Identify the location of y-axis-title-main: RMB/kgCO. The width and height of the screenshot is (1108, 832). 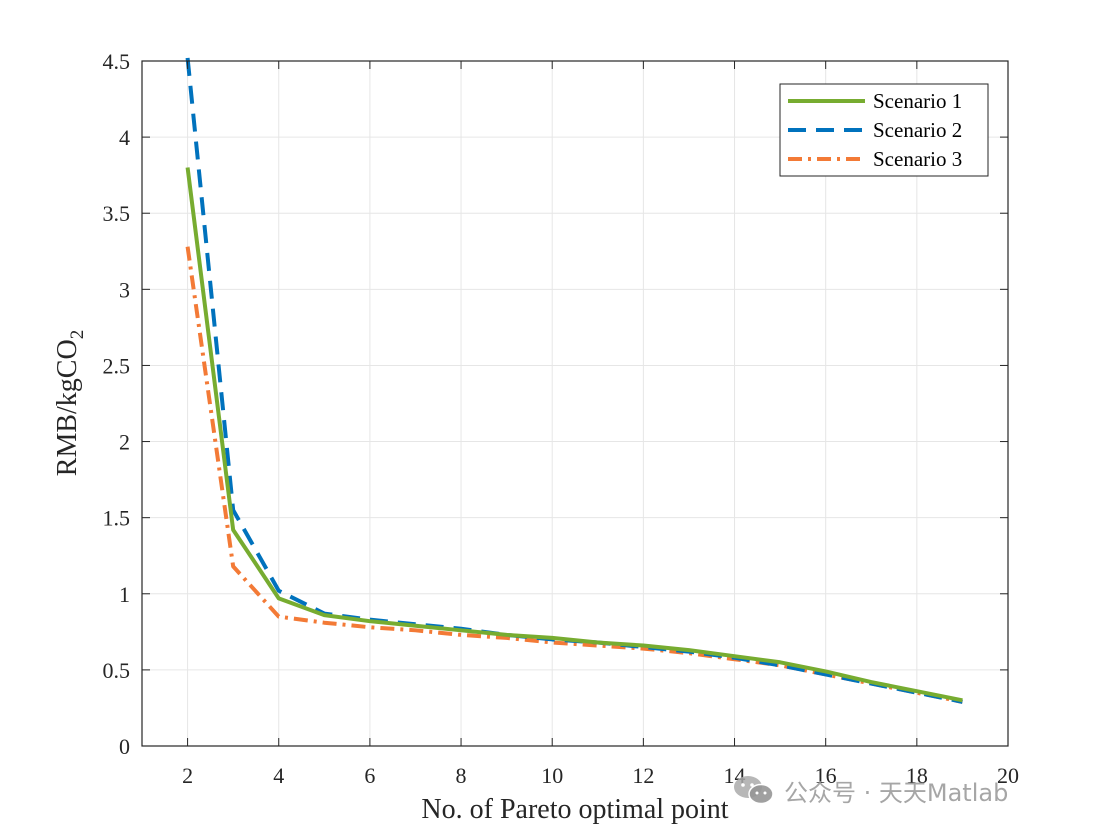
(67, 407).